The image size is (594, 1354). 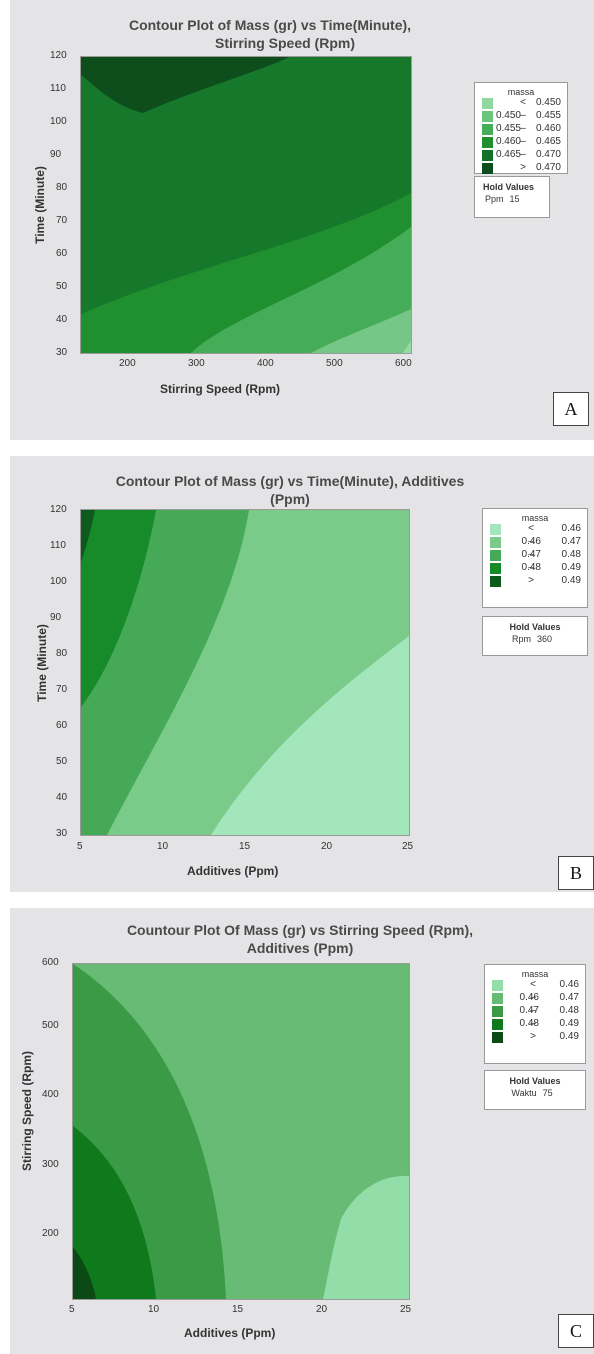 I want to click on legend-item: > 0.49, so click(x=535, y=1037).